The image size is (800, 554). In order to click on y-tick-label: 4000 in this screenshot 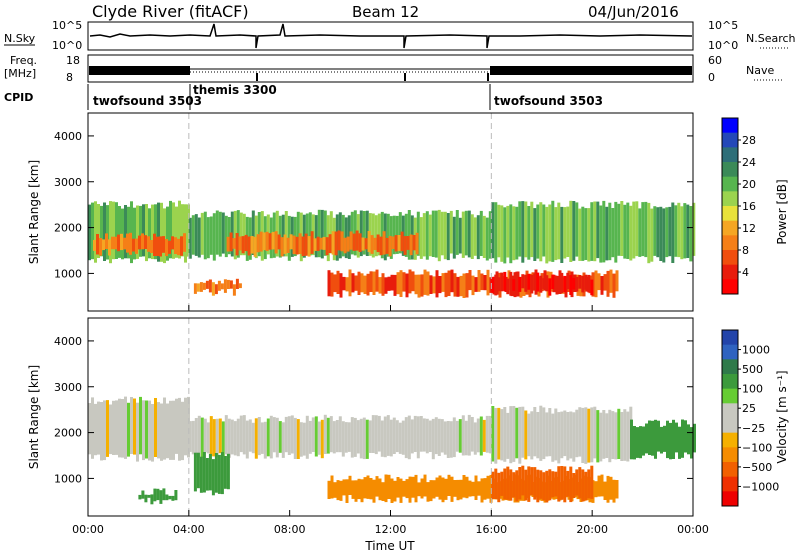, I will do `click(68, 341)`.